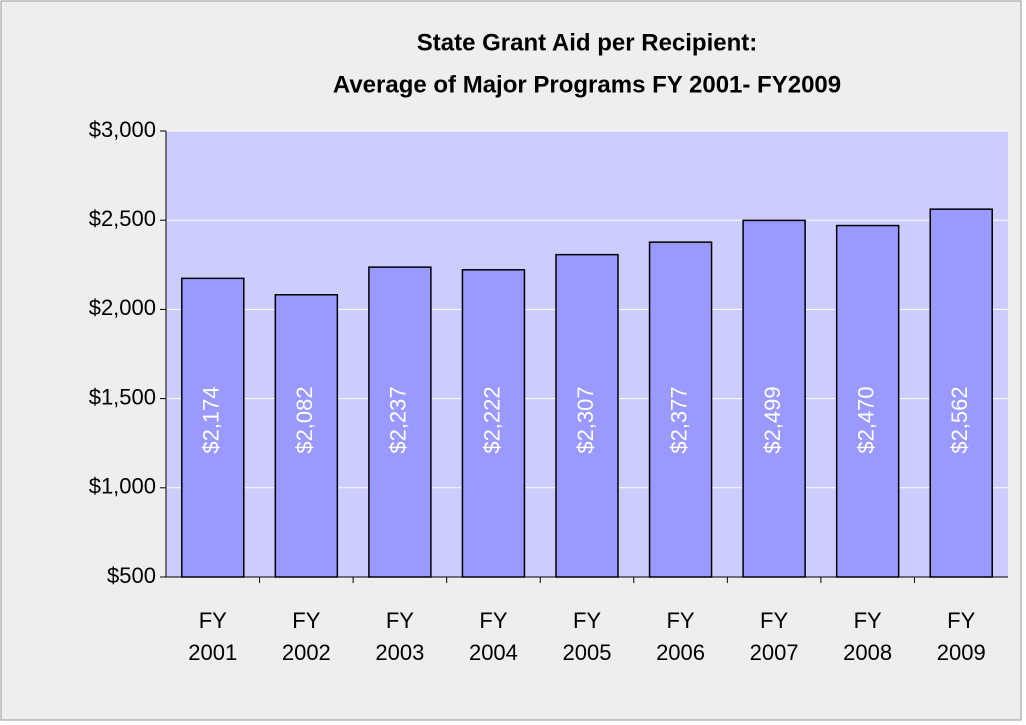 The image size is (1026, 725). I want to click on y-tick-label: $2,000, so click(122, 307).